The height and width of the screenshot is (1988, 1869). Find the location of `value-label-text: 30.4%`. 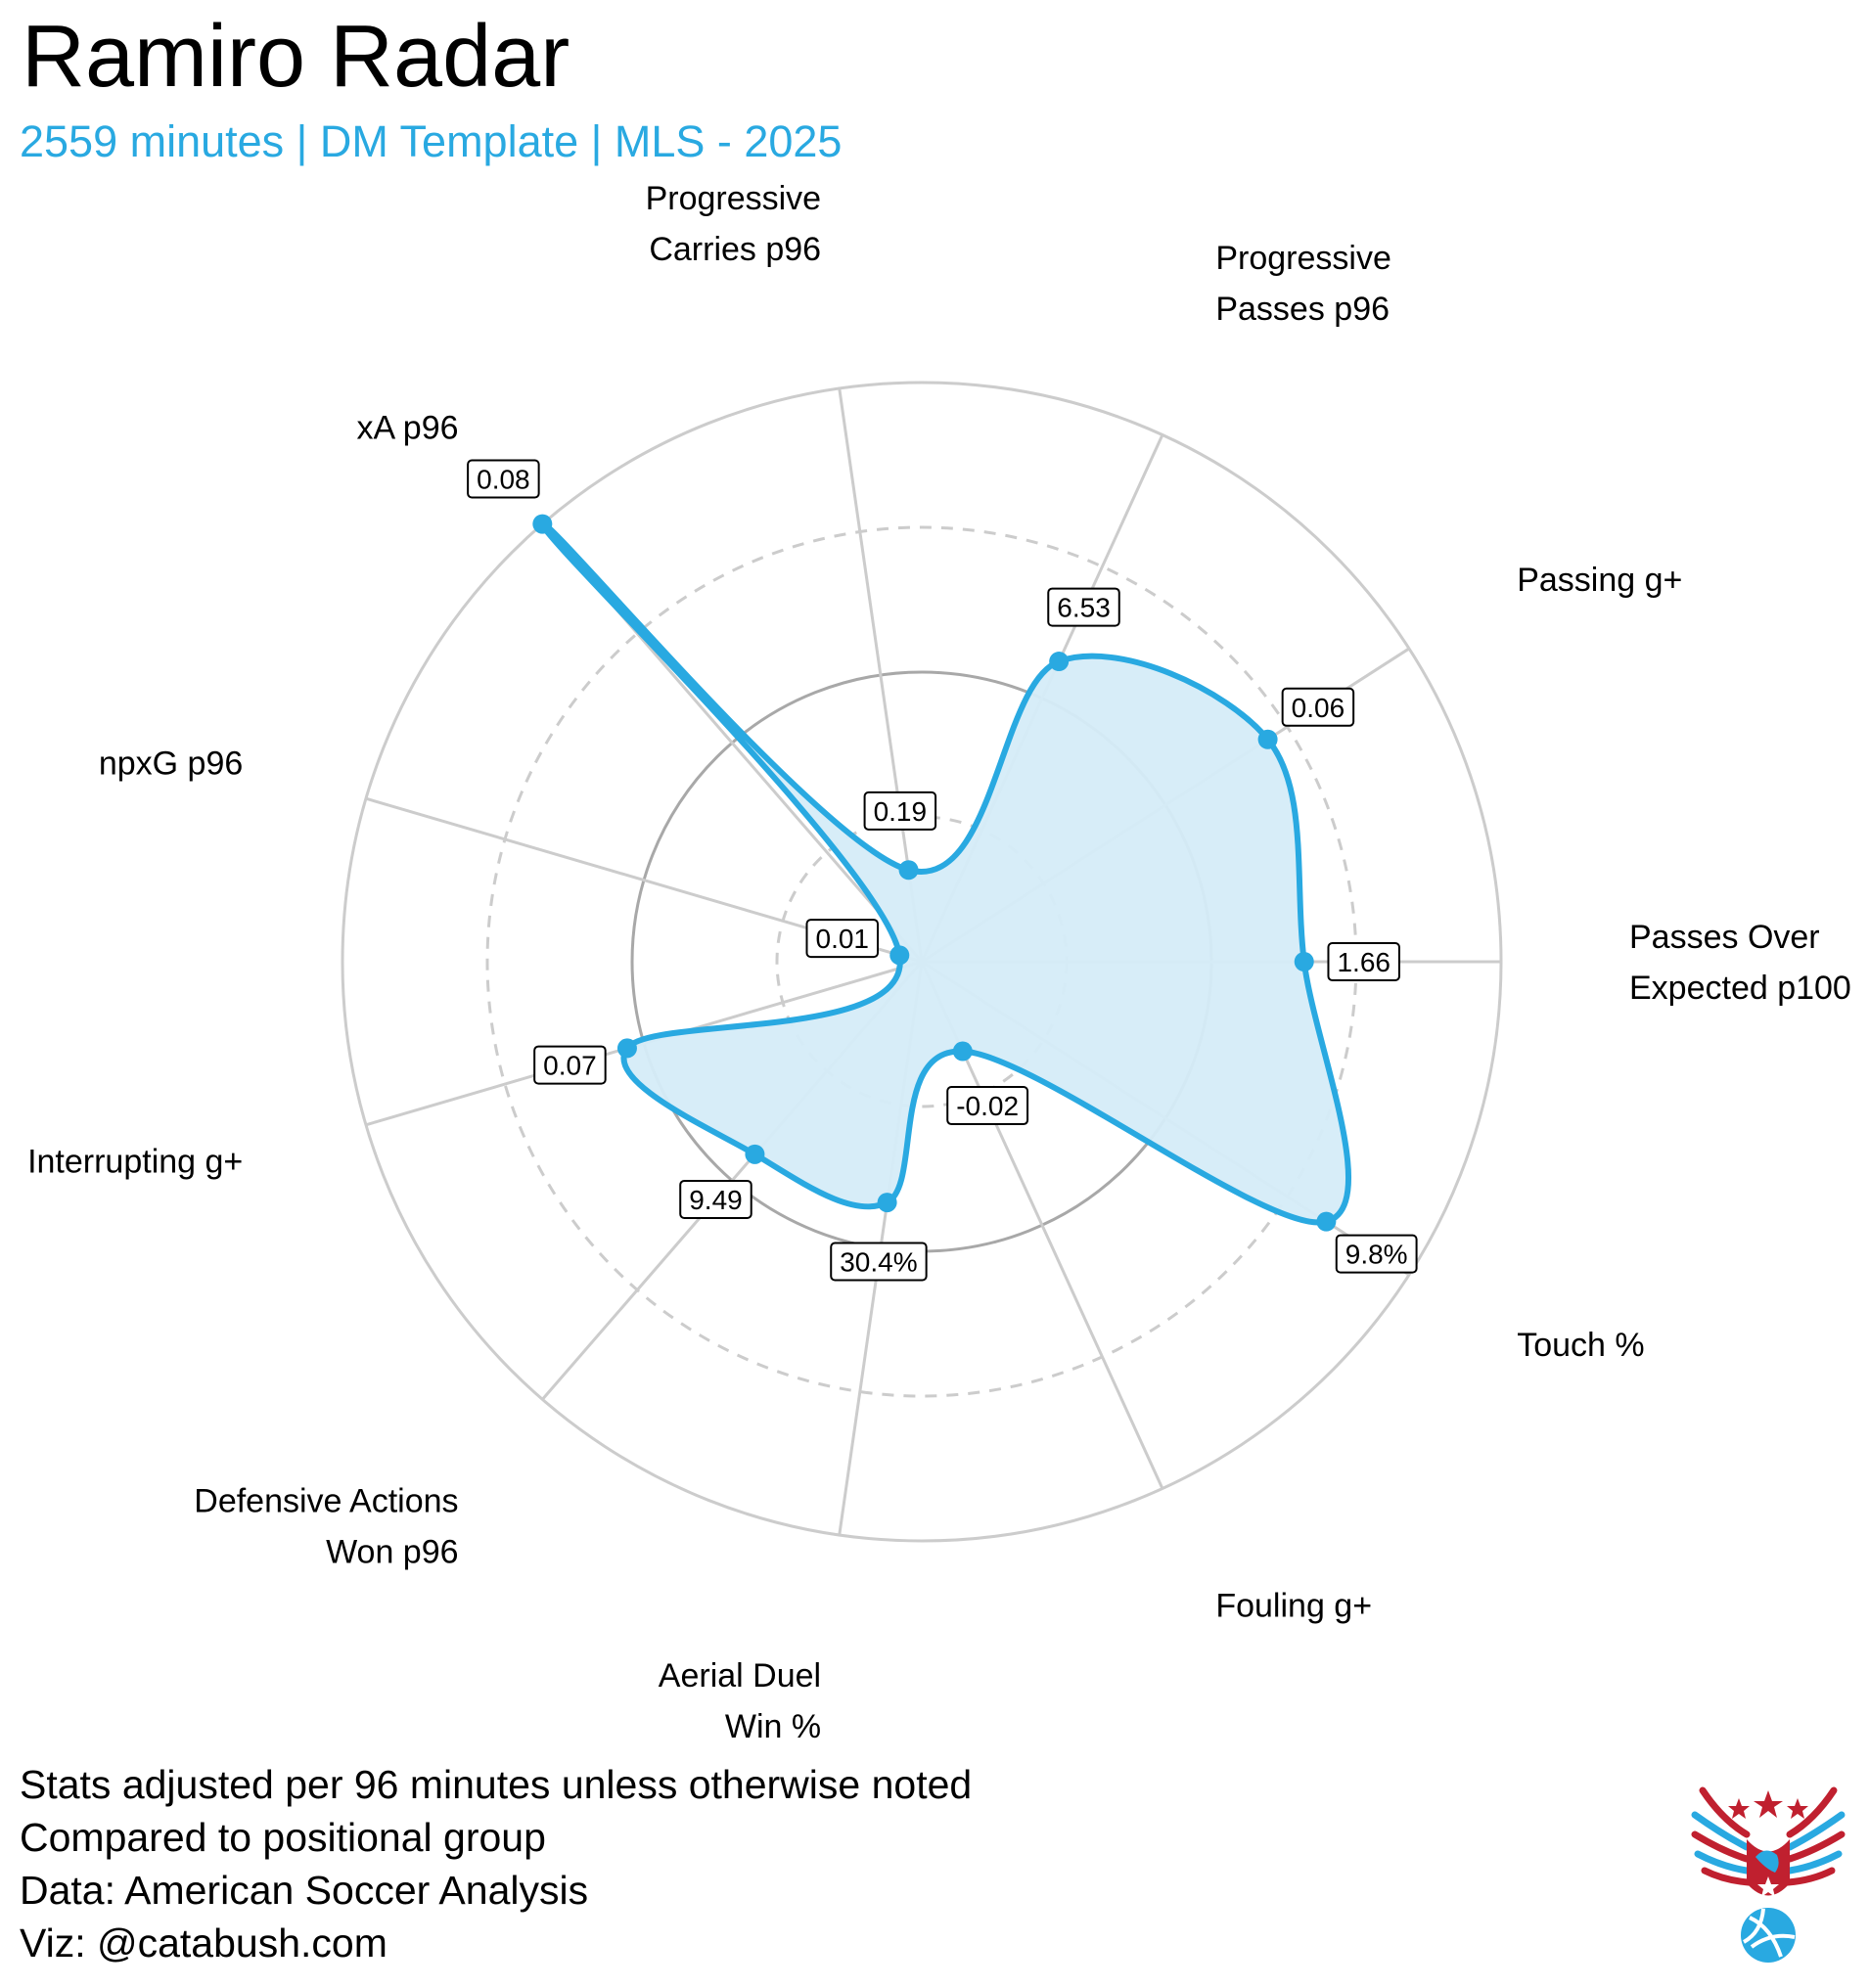

value-label-text: 30.4% is located at coordinates (879, 1261).